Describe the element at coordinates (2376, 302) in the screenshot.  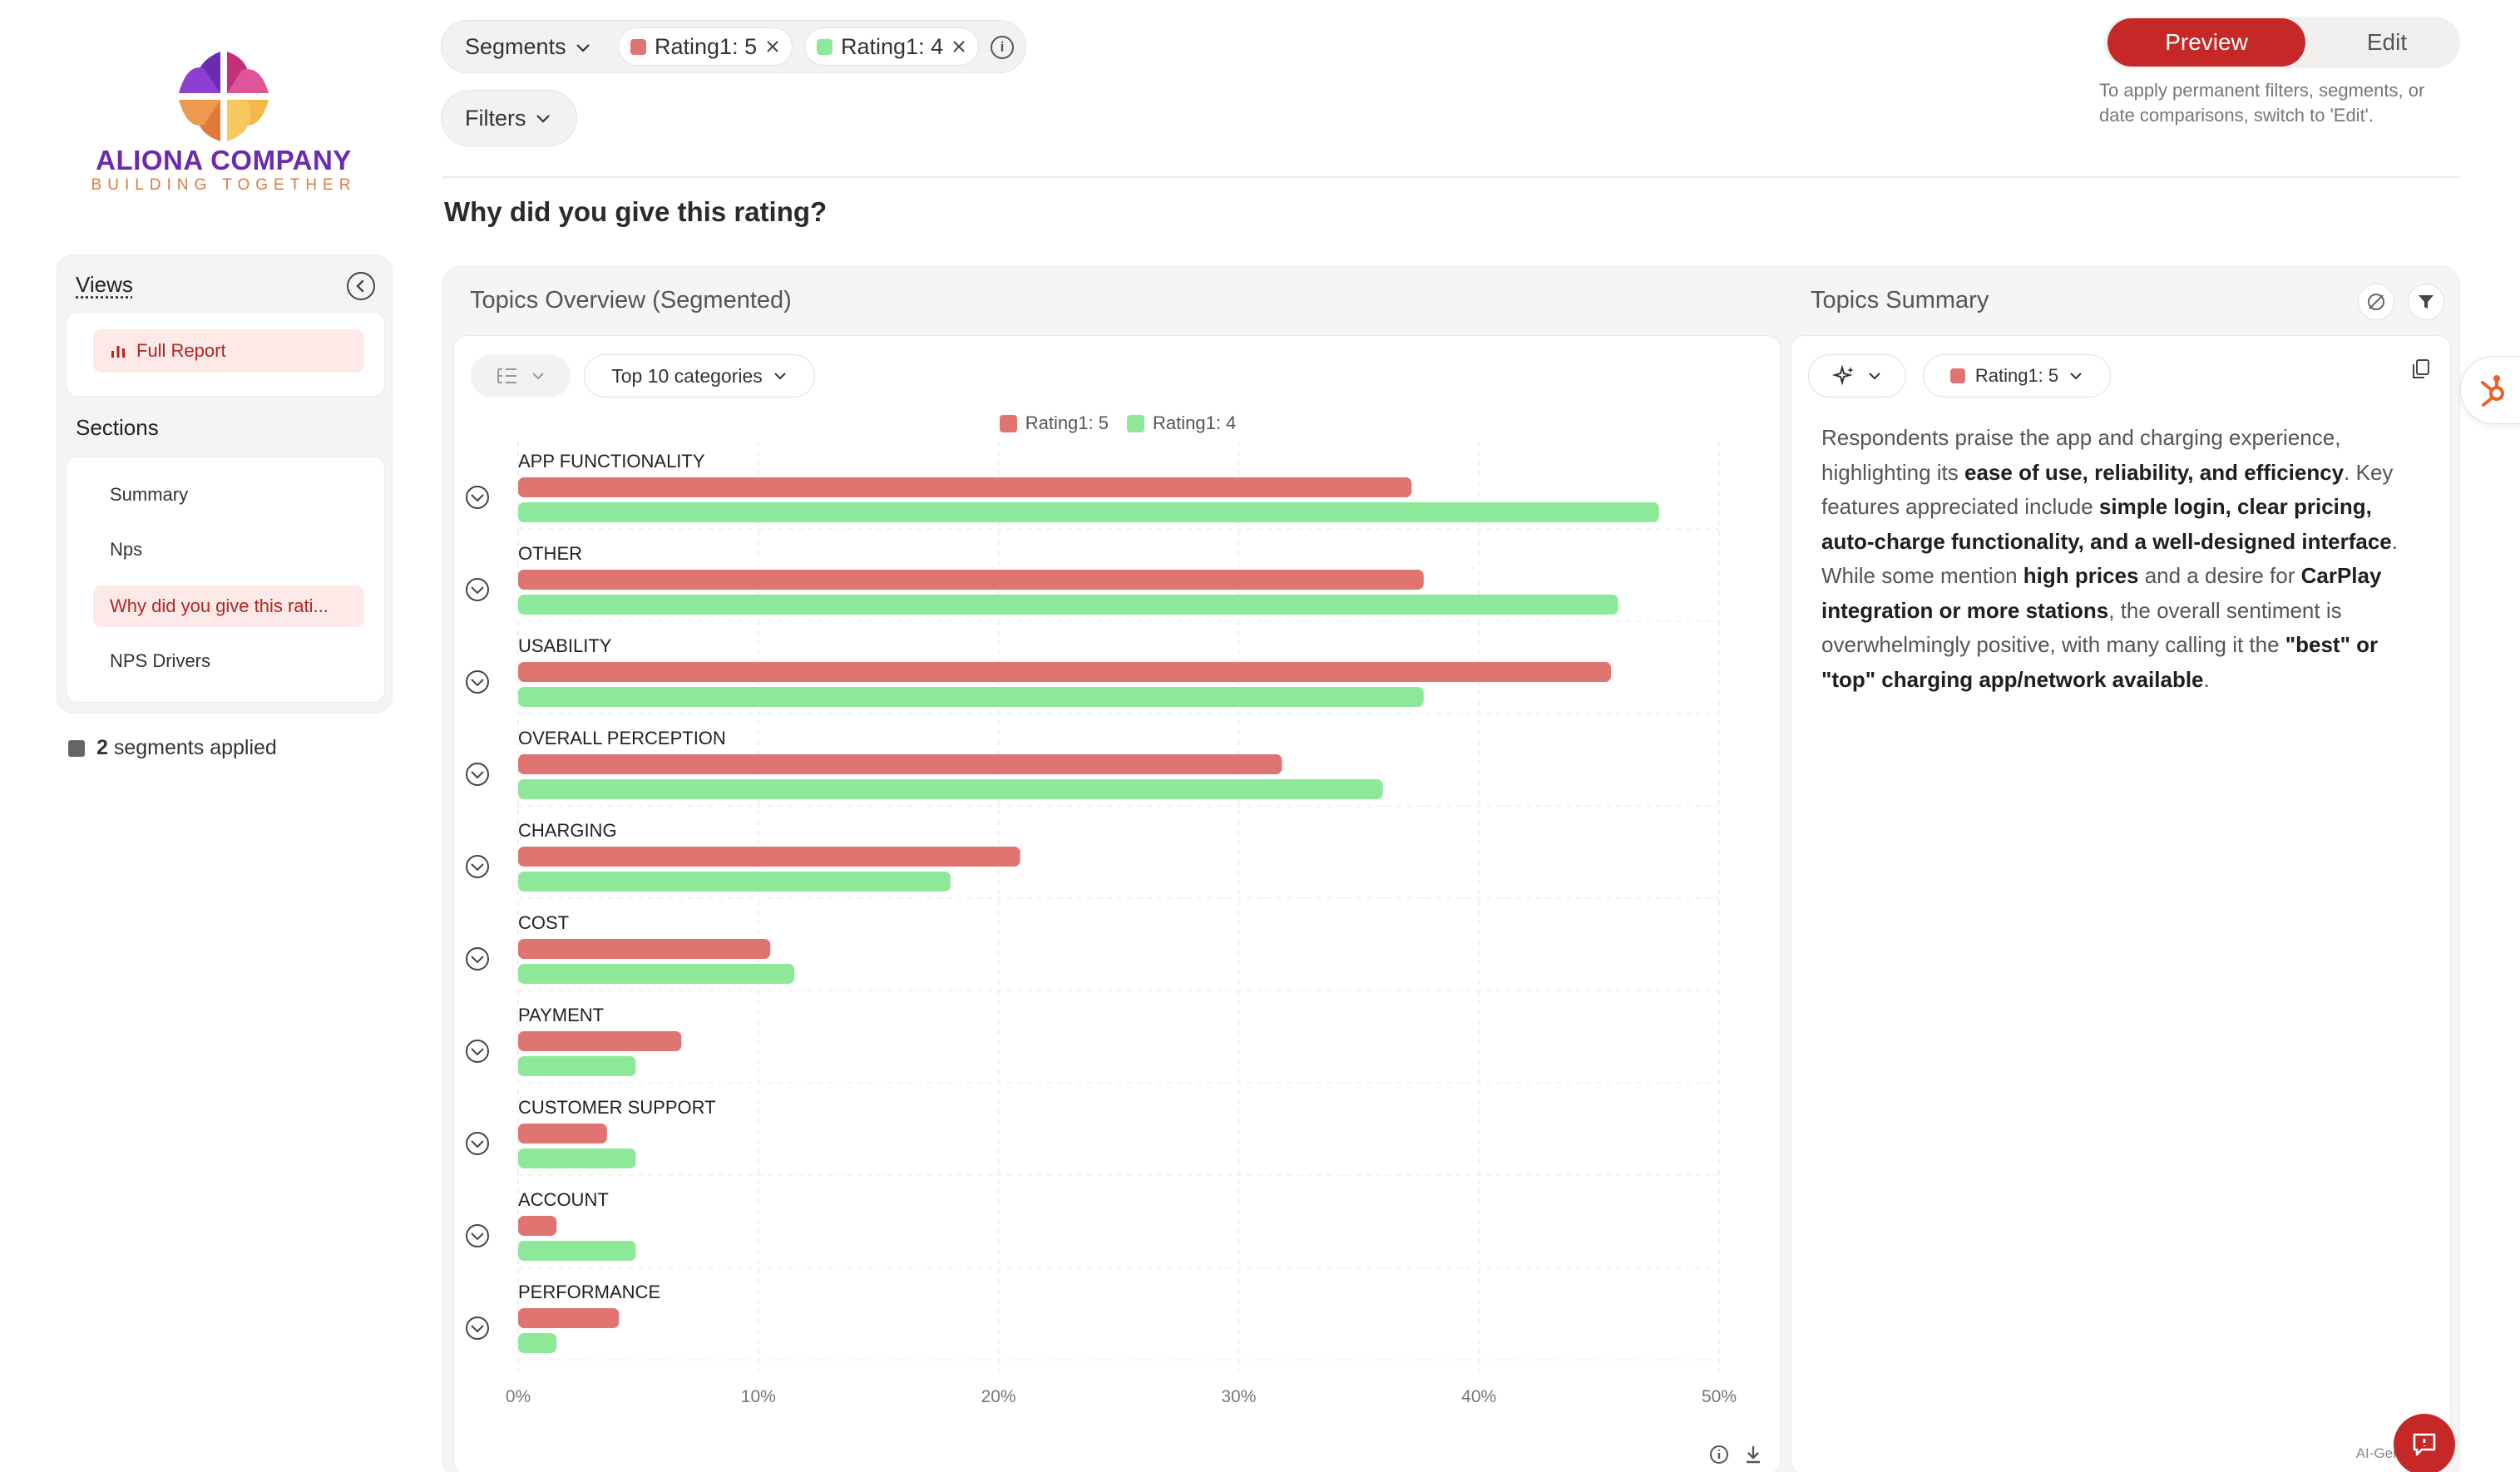
I see `hide-summary-button` at that location.